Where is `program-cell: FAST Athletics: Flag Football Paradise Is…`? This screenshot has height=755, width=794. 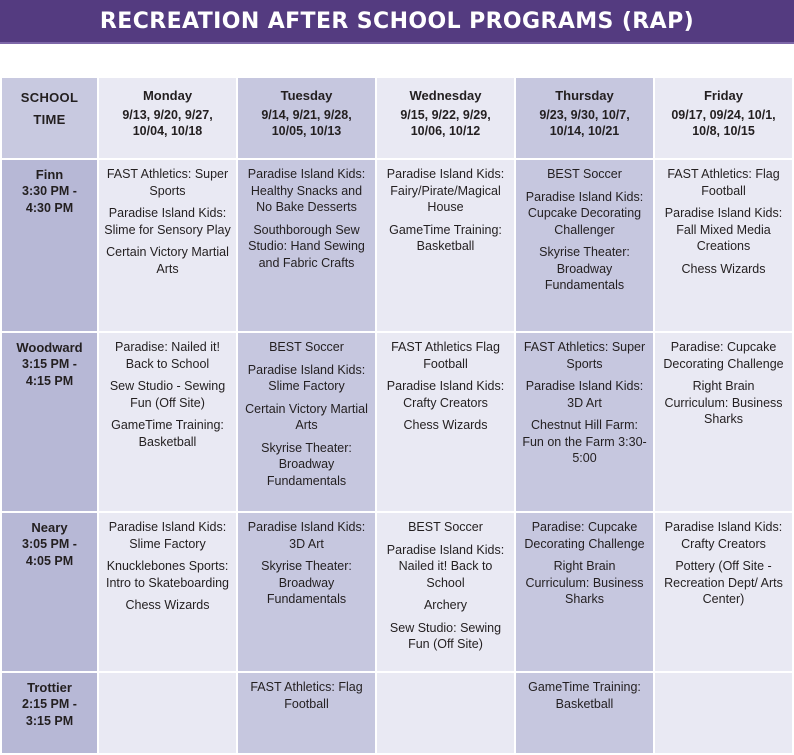
program-cell: FAST Athletics: Flag Football Paradise Is… is located at coordinates (723, 245).